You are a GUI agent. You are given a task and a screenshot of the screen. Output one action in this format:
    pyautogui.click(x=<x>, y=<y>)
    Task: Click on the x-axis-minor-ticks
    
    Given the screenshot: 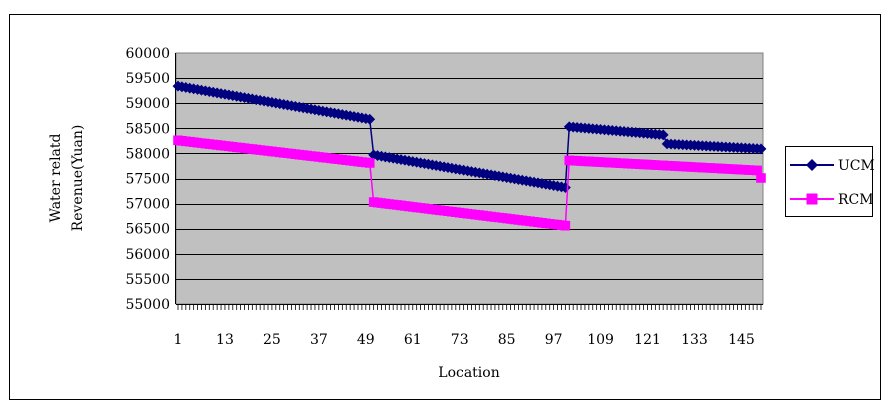 What is the action you would take?
    pyautogui.click(x=469, y=307)
    